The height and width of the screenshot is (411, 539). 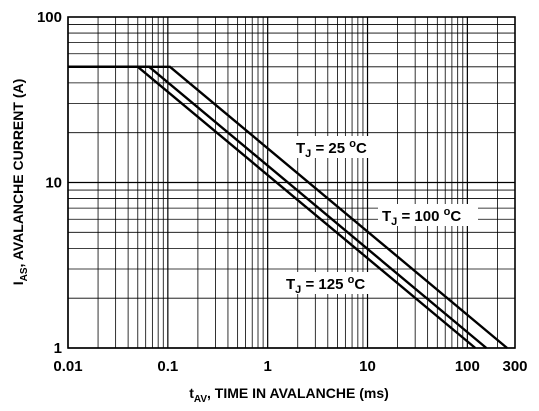 I want to click on y-tick-label: 100, so click(x=49, y=17).